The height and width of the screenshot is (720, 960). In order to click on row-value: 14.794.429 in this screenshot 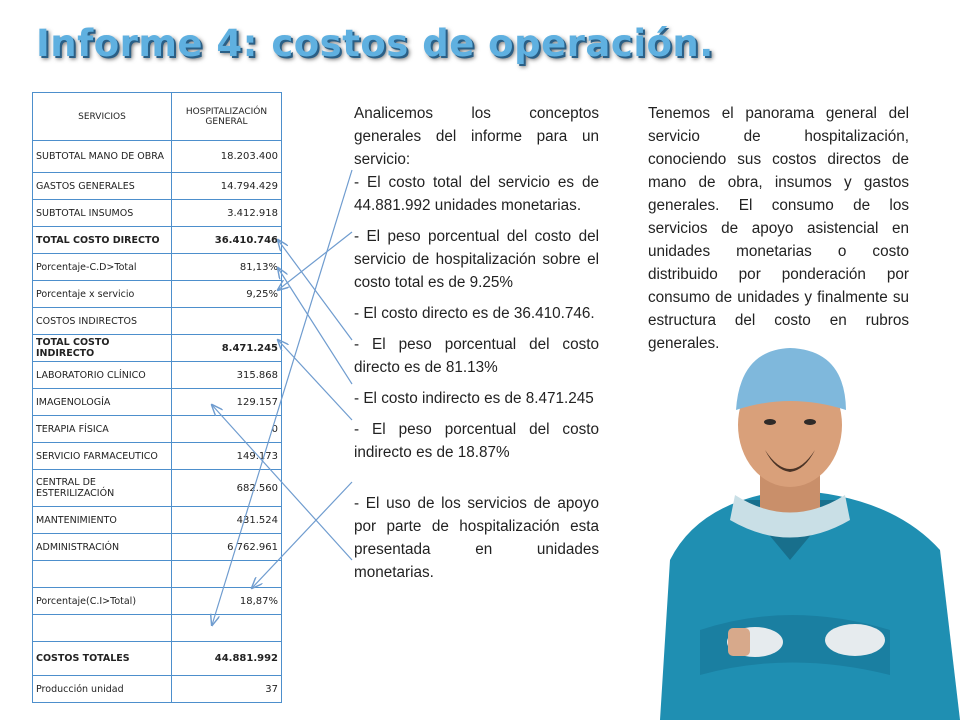, I will do `click(226, 186)`.